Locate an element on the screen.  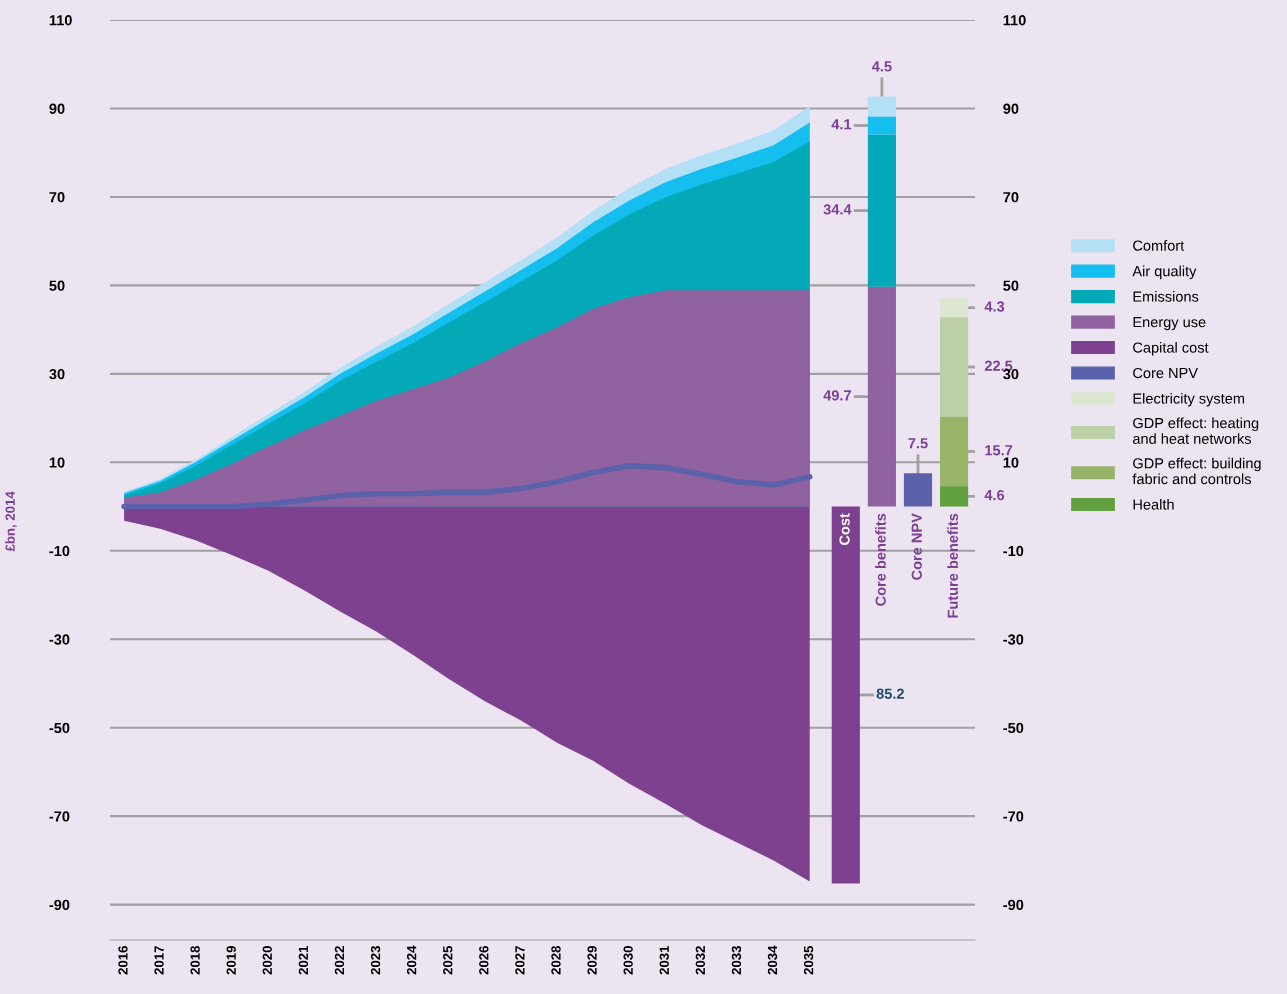
x-tick-label: 2018 is located at coordinates (195, 960).